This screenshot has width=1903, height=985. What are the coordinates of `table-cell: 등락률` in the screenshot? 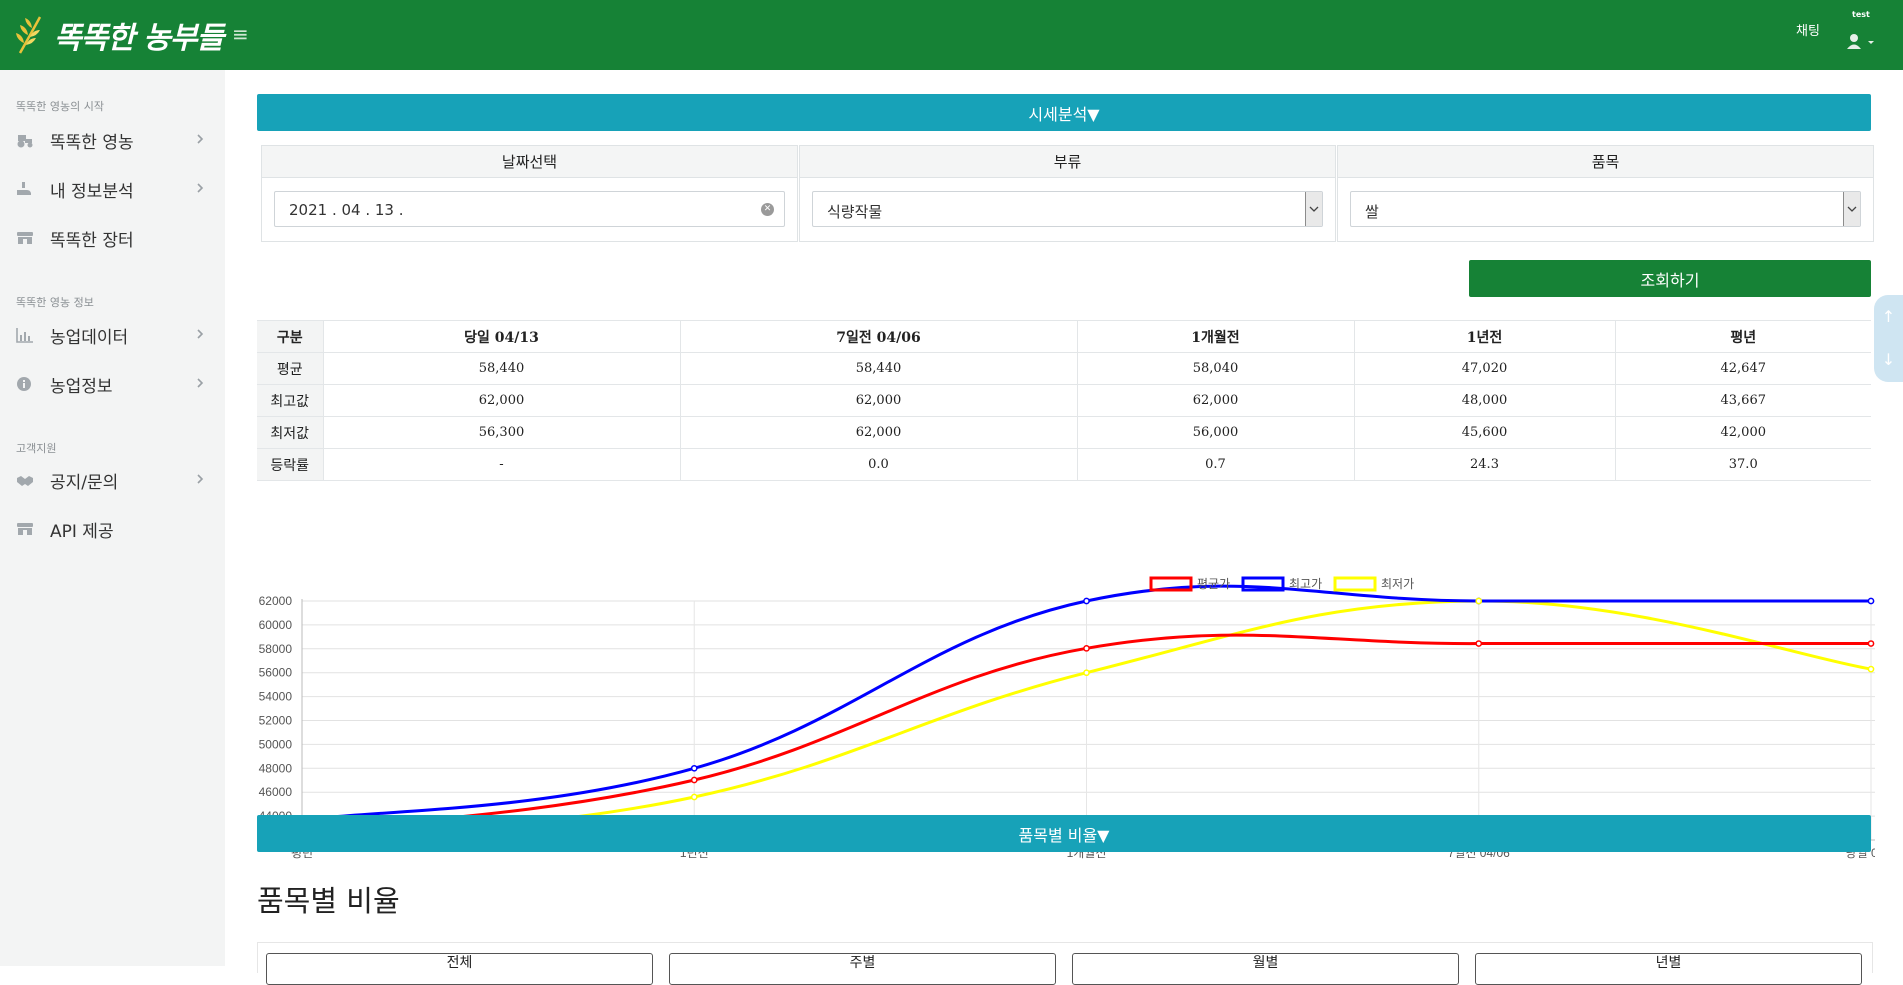 It's located at (290, 464).